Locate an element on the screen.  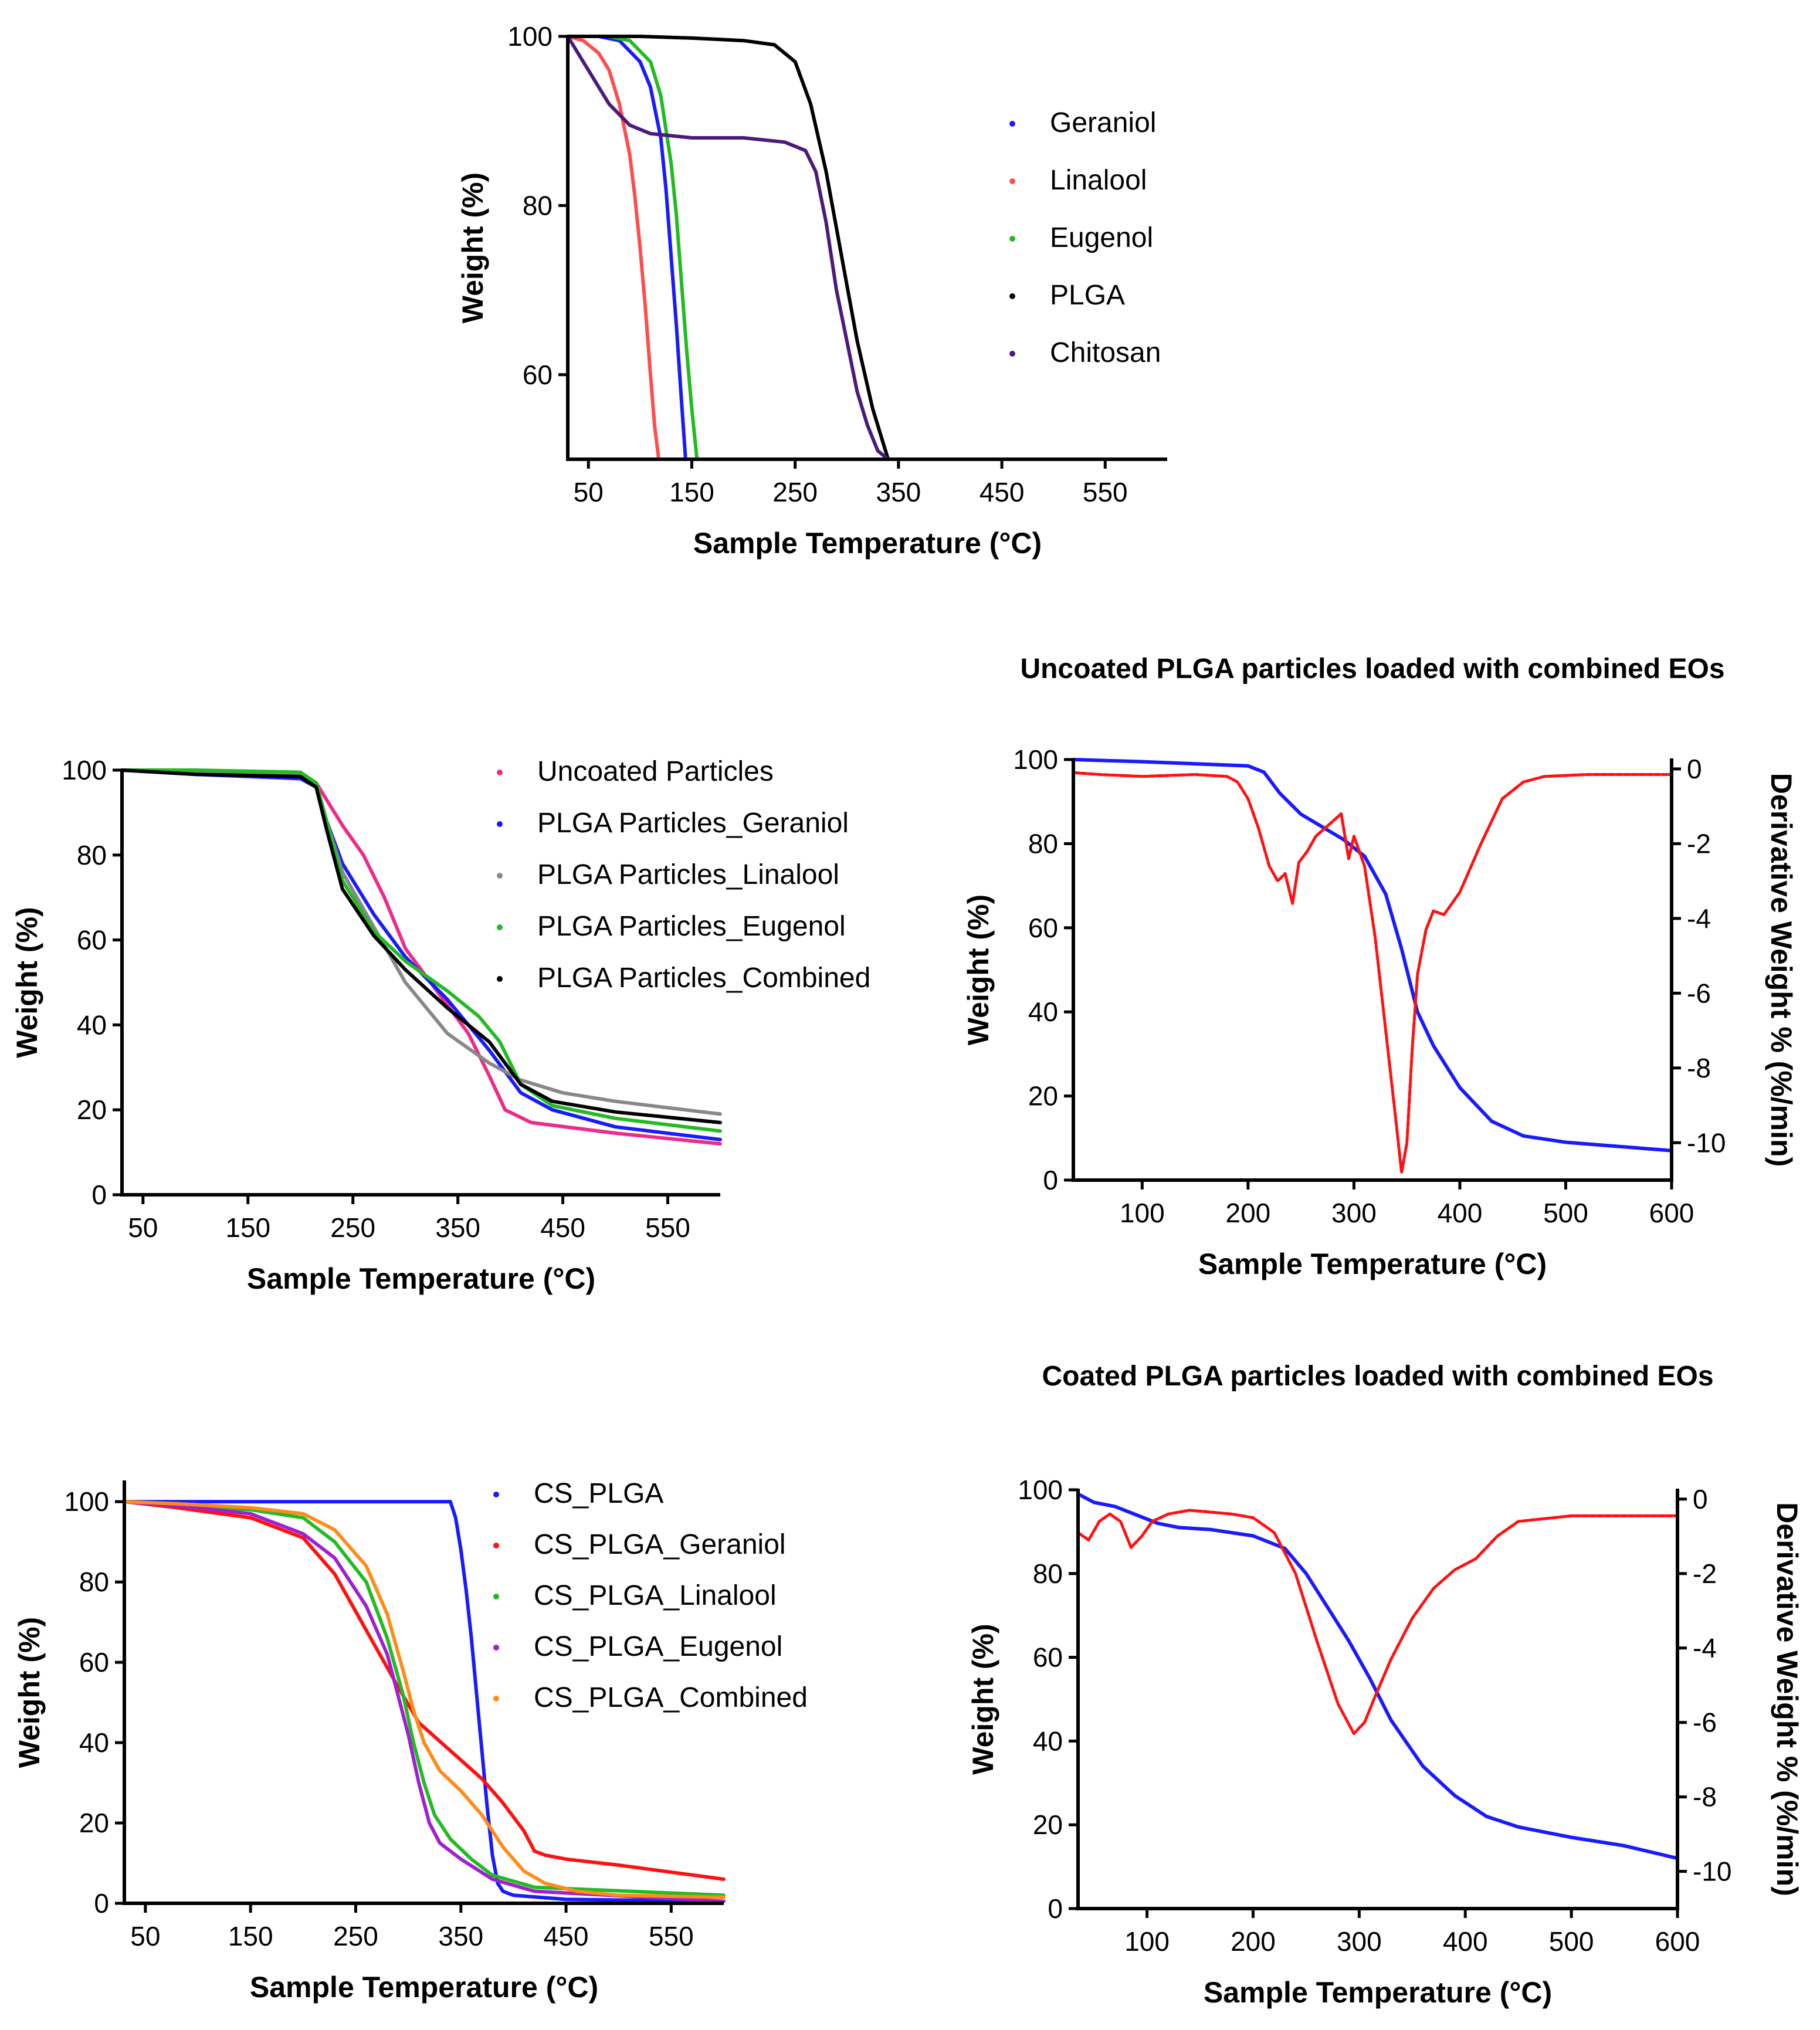
legend-label: CS_PLGA_Eugenol is located at coordinates (658, 1646).